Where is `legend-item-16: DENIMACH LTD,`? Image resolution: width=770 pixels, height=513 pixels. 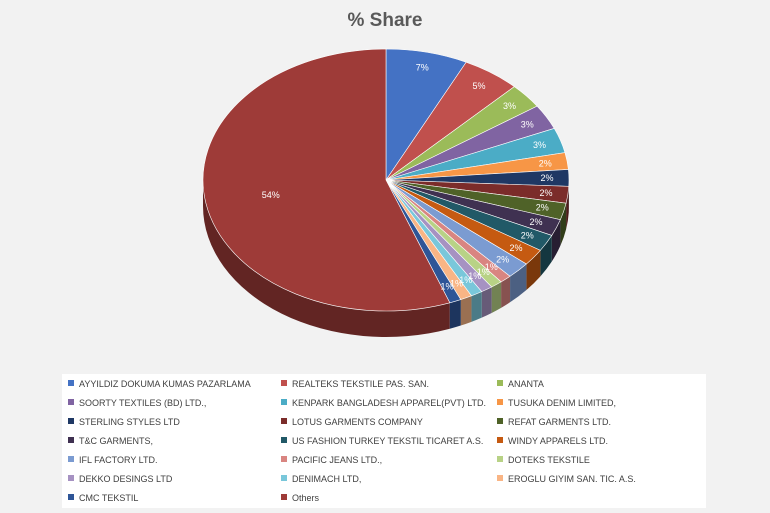 legend-item-16: DENIMACH LTD, is located at coordinates (321, 479).